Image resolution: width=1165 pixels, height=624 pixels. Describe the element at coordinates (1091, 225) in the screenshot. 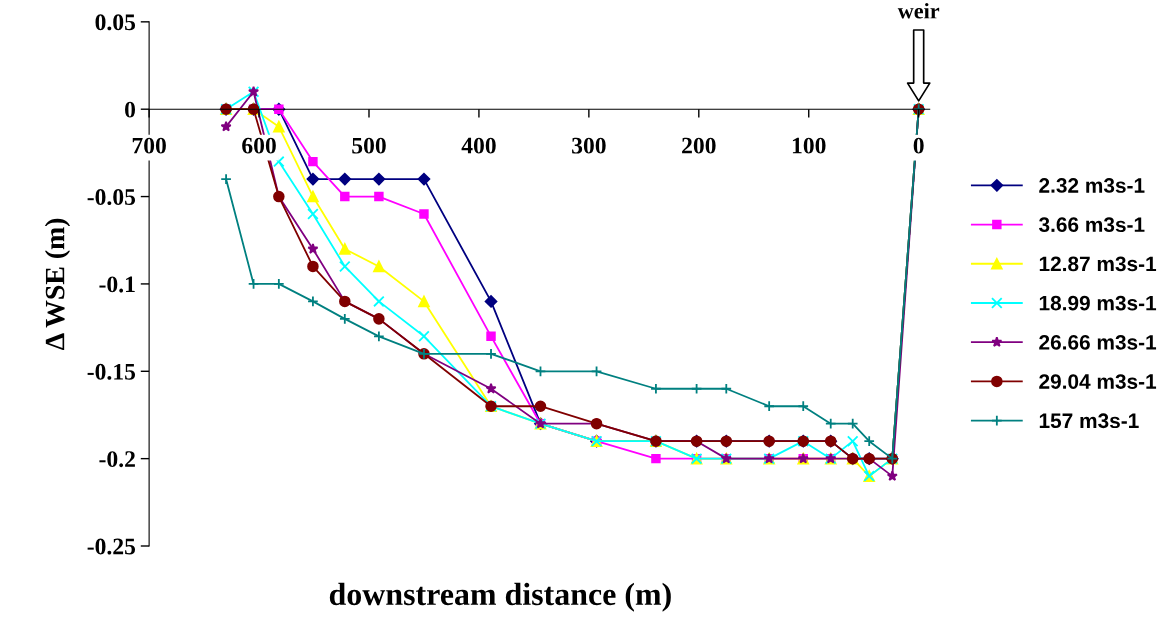

I see `legend-label: 3.66 m3s-1` at that location.